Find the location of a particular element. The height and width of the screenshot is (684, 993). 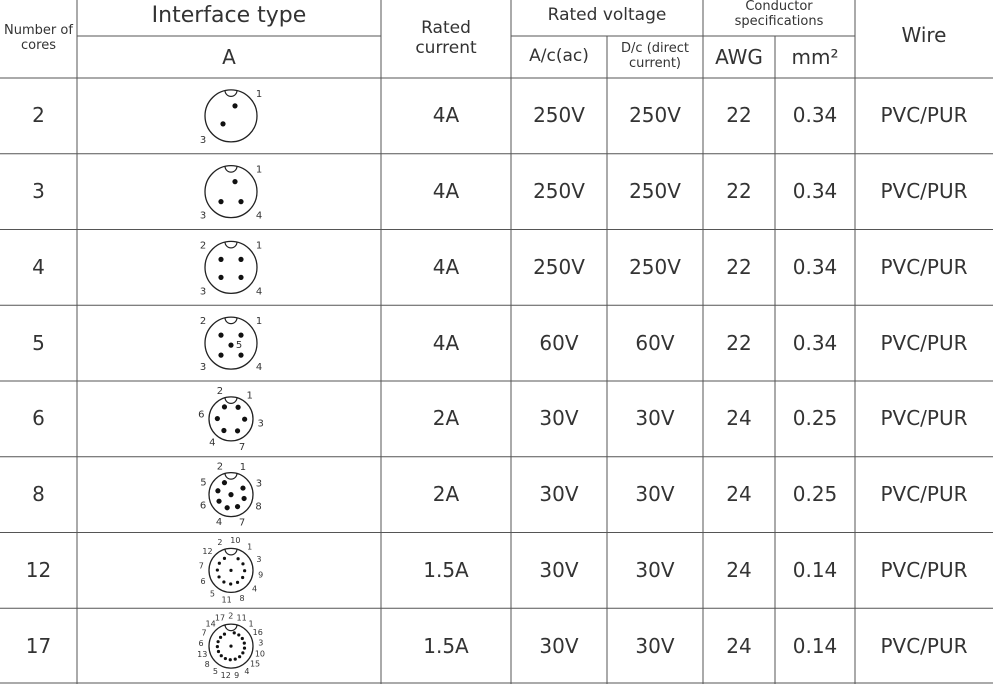

pin-label: 5 is located at coordinates (215, 671).